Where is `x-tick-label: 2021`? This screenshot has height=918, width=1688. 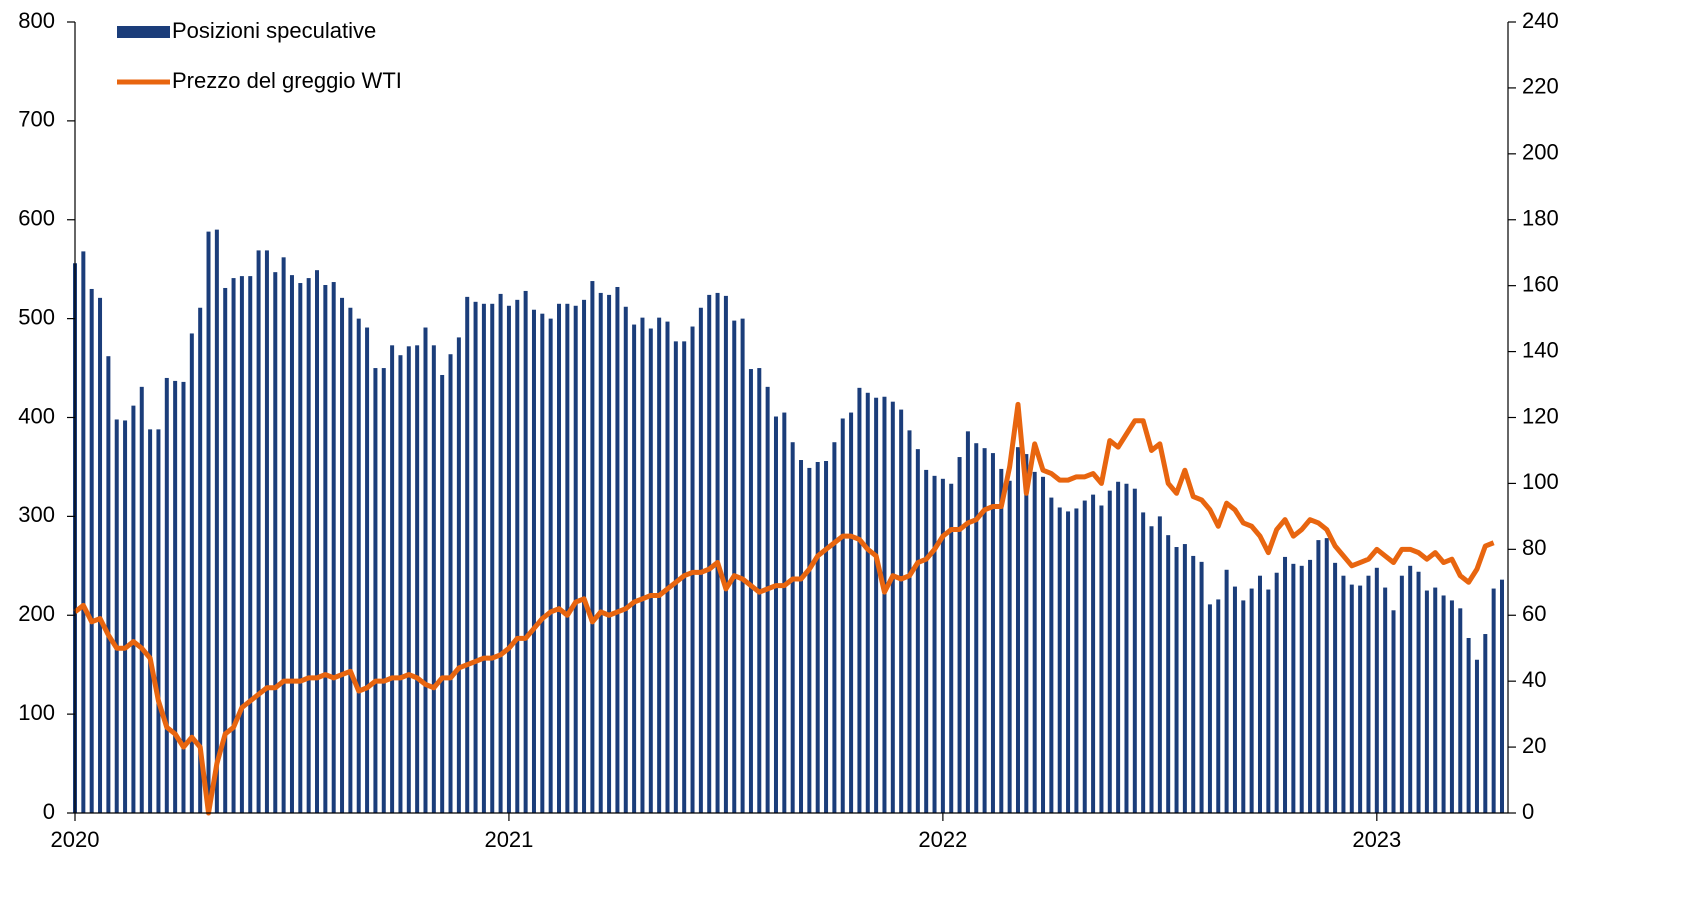 x-tick-label: 2021 is located at coordinates (508, 839).